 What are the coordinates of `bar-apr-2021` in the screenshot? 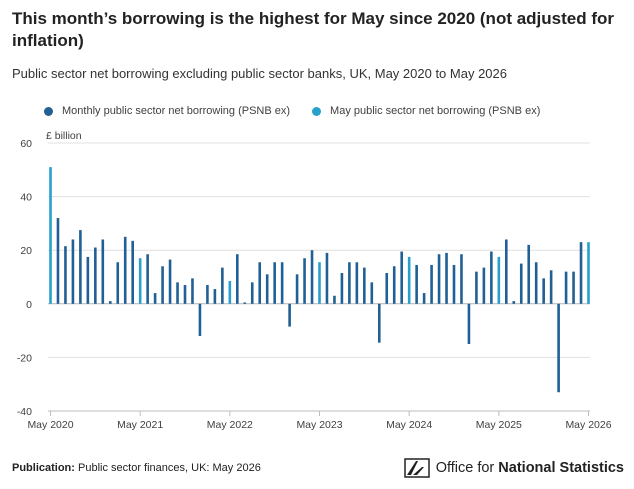 It's located at (132, 272).